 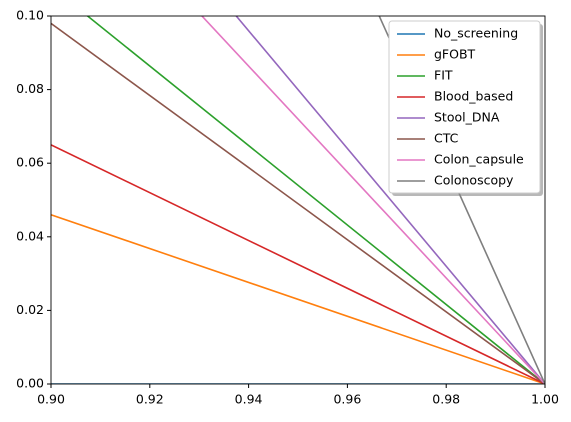 What do you see at coordinates (30, 162) in the screenshot?
I see `y-tick-label: 0.06` at bounding box center [30, 162].